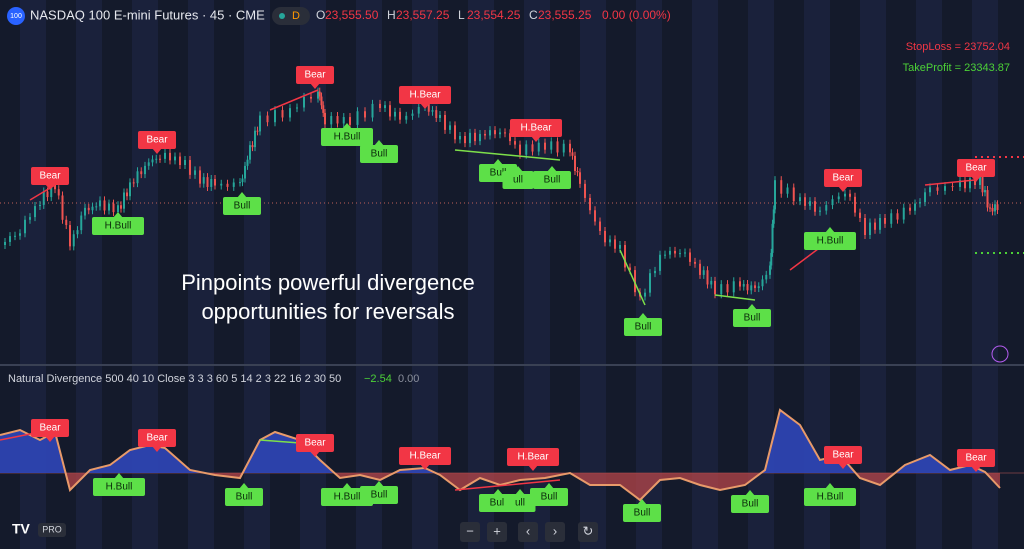 The image size is (1024, 549). I want to click on status-dot, so click(282, 16).